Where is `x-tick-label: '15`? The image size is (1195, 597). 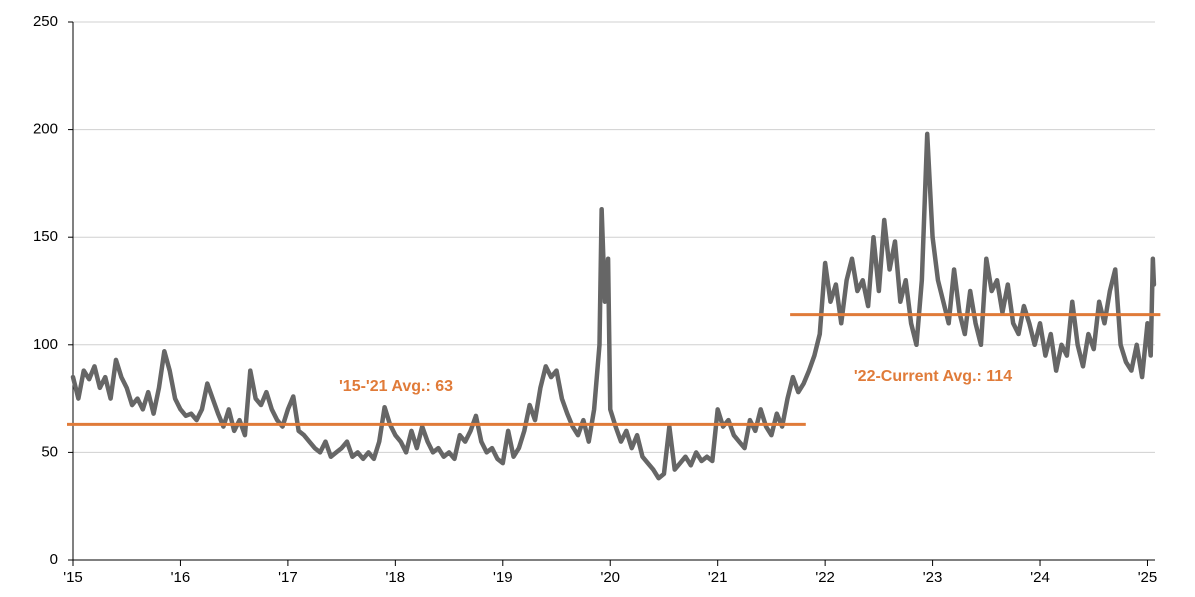 x-tick-label: '15 is located at coordinates (73, 577).